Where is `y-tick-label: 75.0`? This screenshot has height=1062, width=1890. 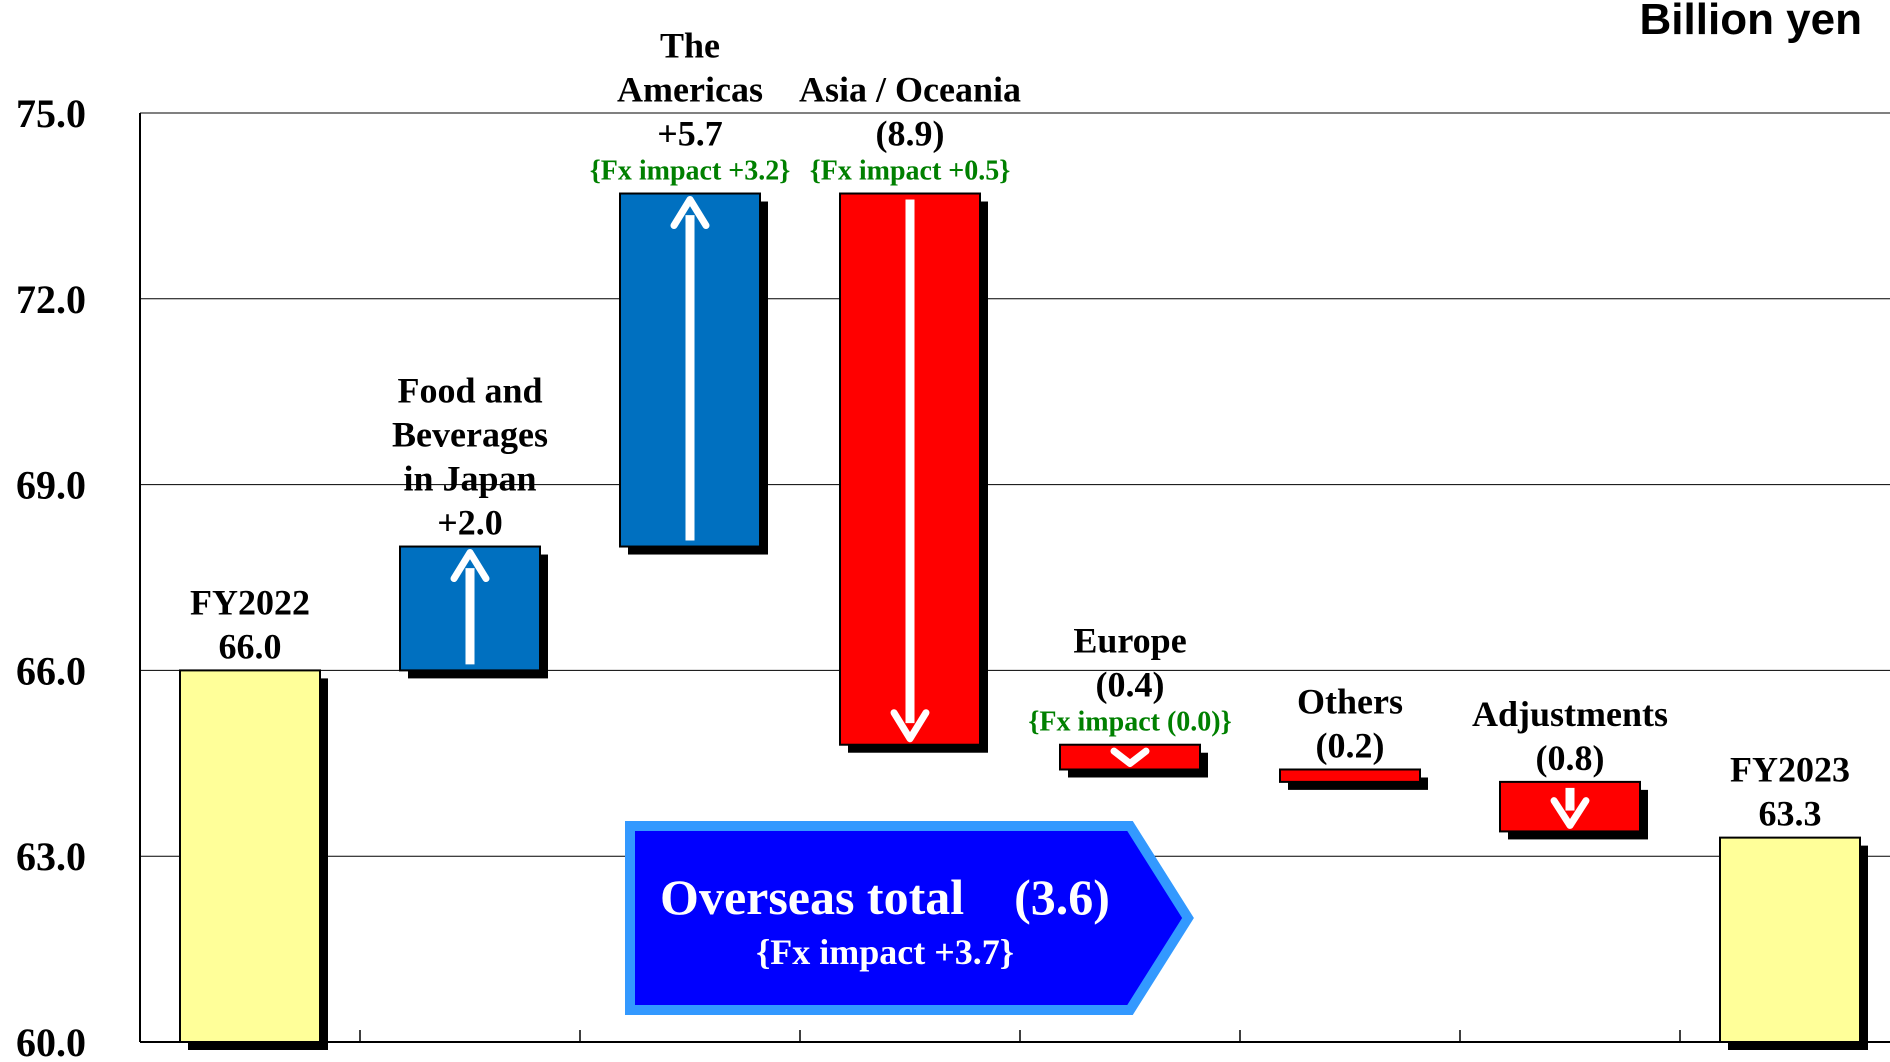 y-tick-label: 75.0 is located at coordinates (51, 113).